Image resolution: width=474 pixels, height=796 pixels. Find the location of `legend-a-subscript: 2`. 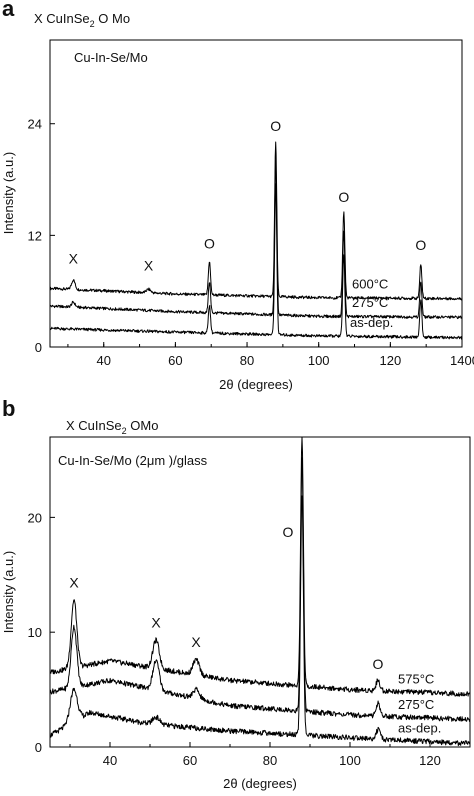

legend-a-subscript: 2 is located at coordinates (92, 24).